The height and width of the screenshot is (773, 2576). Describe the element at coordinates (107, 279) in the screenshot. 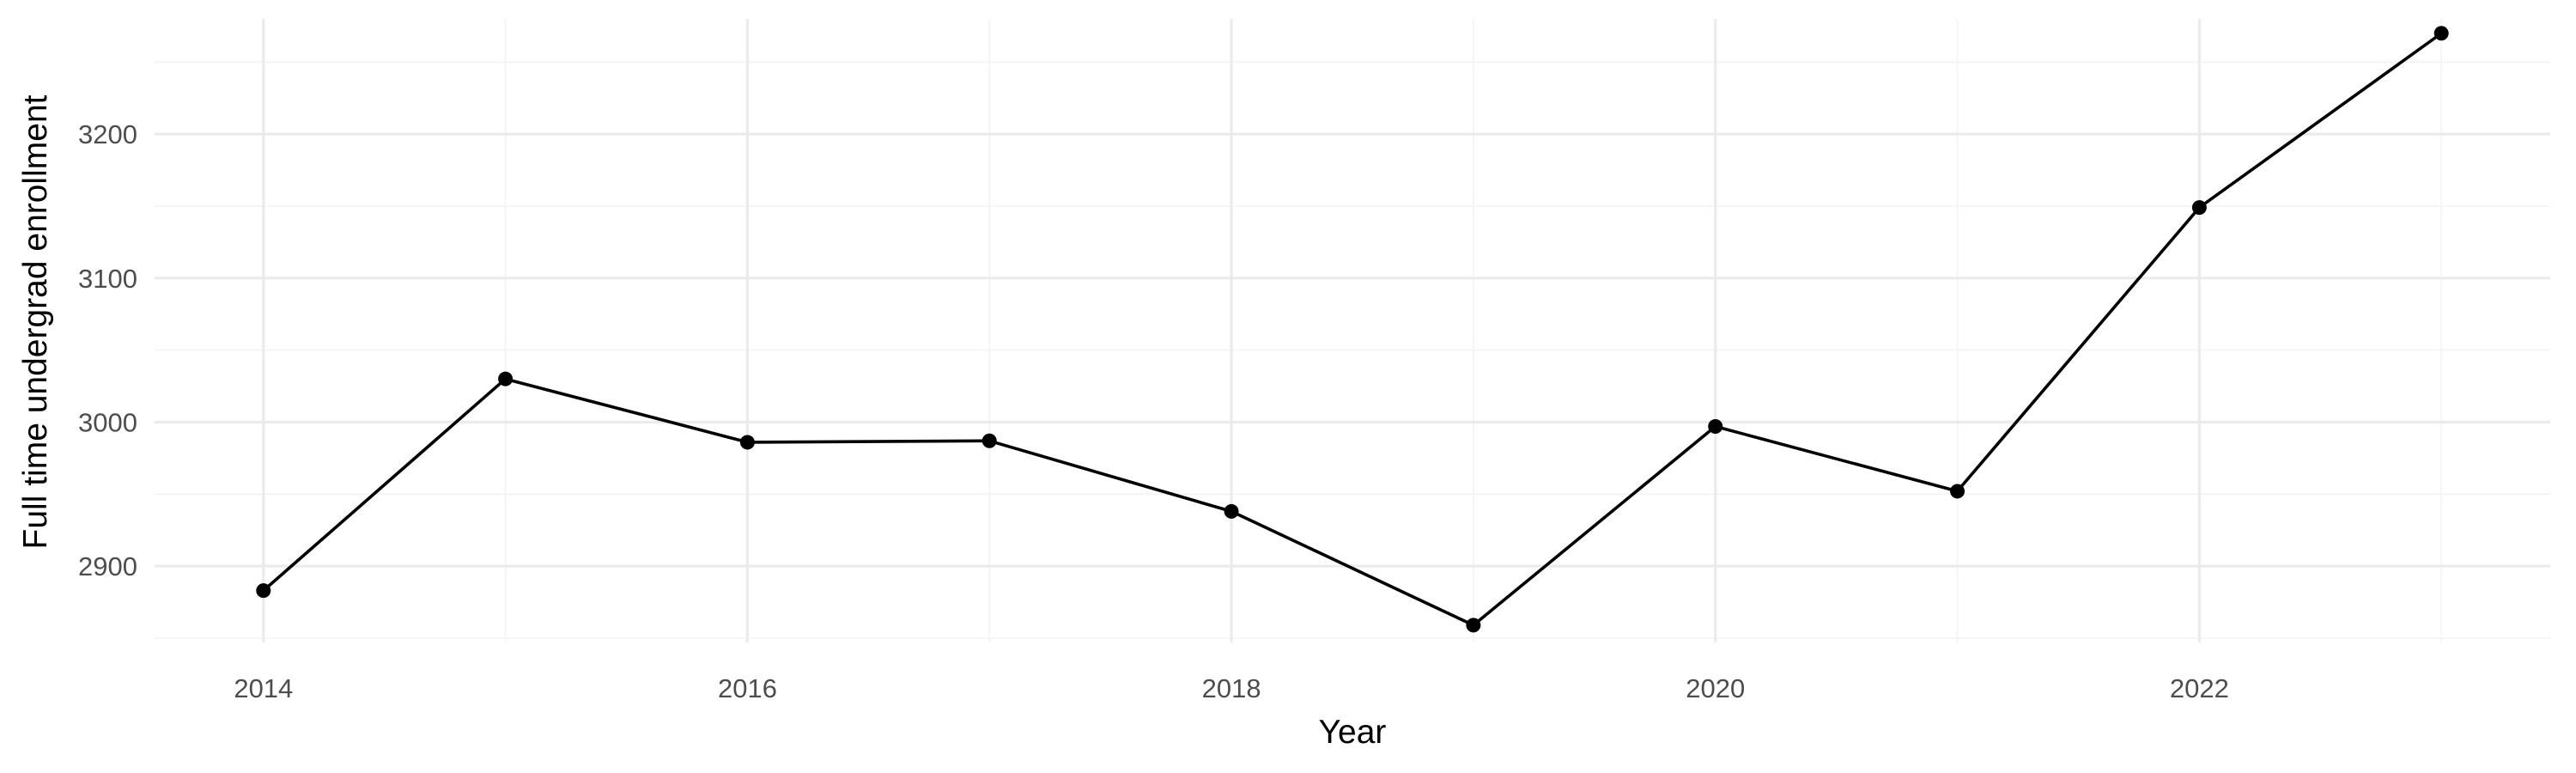

I see `y-tick-label-3100: 3100` at that location.